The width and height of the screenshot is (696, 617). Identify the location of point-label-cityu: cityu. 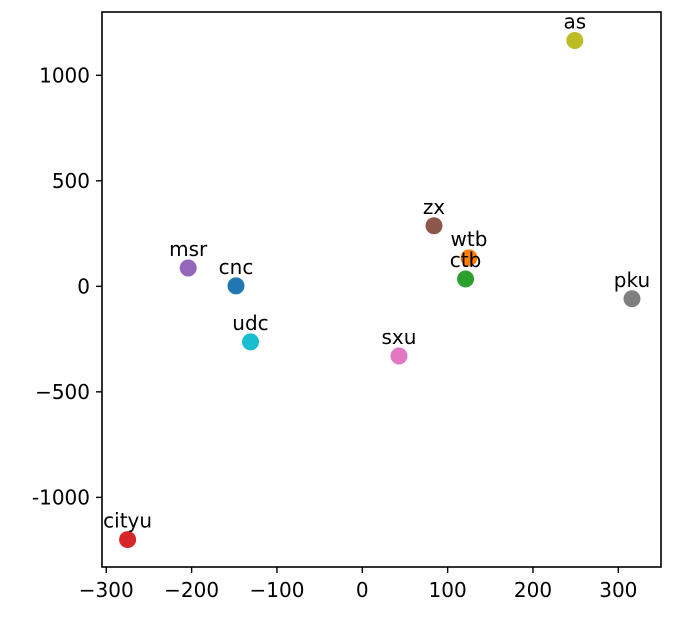
(127, 521).